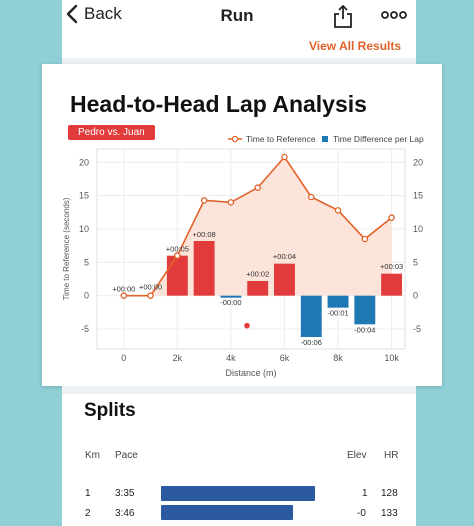  What do you see at coordinates (84, 196) in the screenshot?
I see `y-tick-label-left: 15` at bounding box center [84, 196].